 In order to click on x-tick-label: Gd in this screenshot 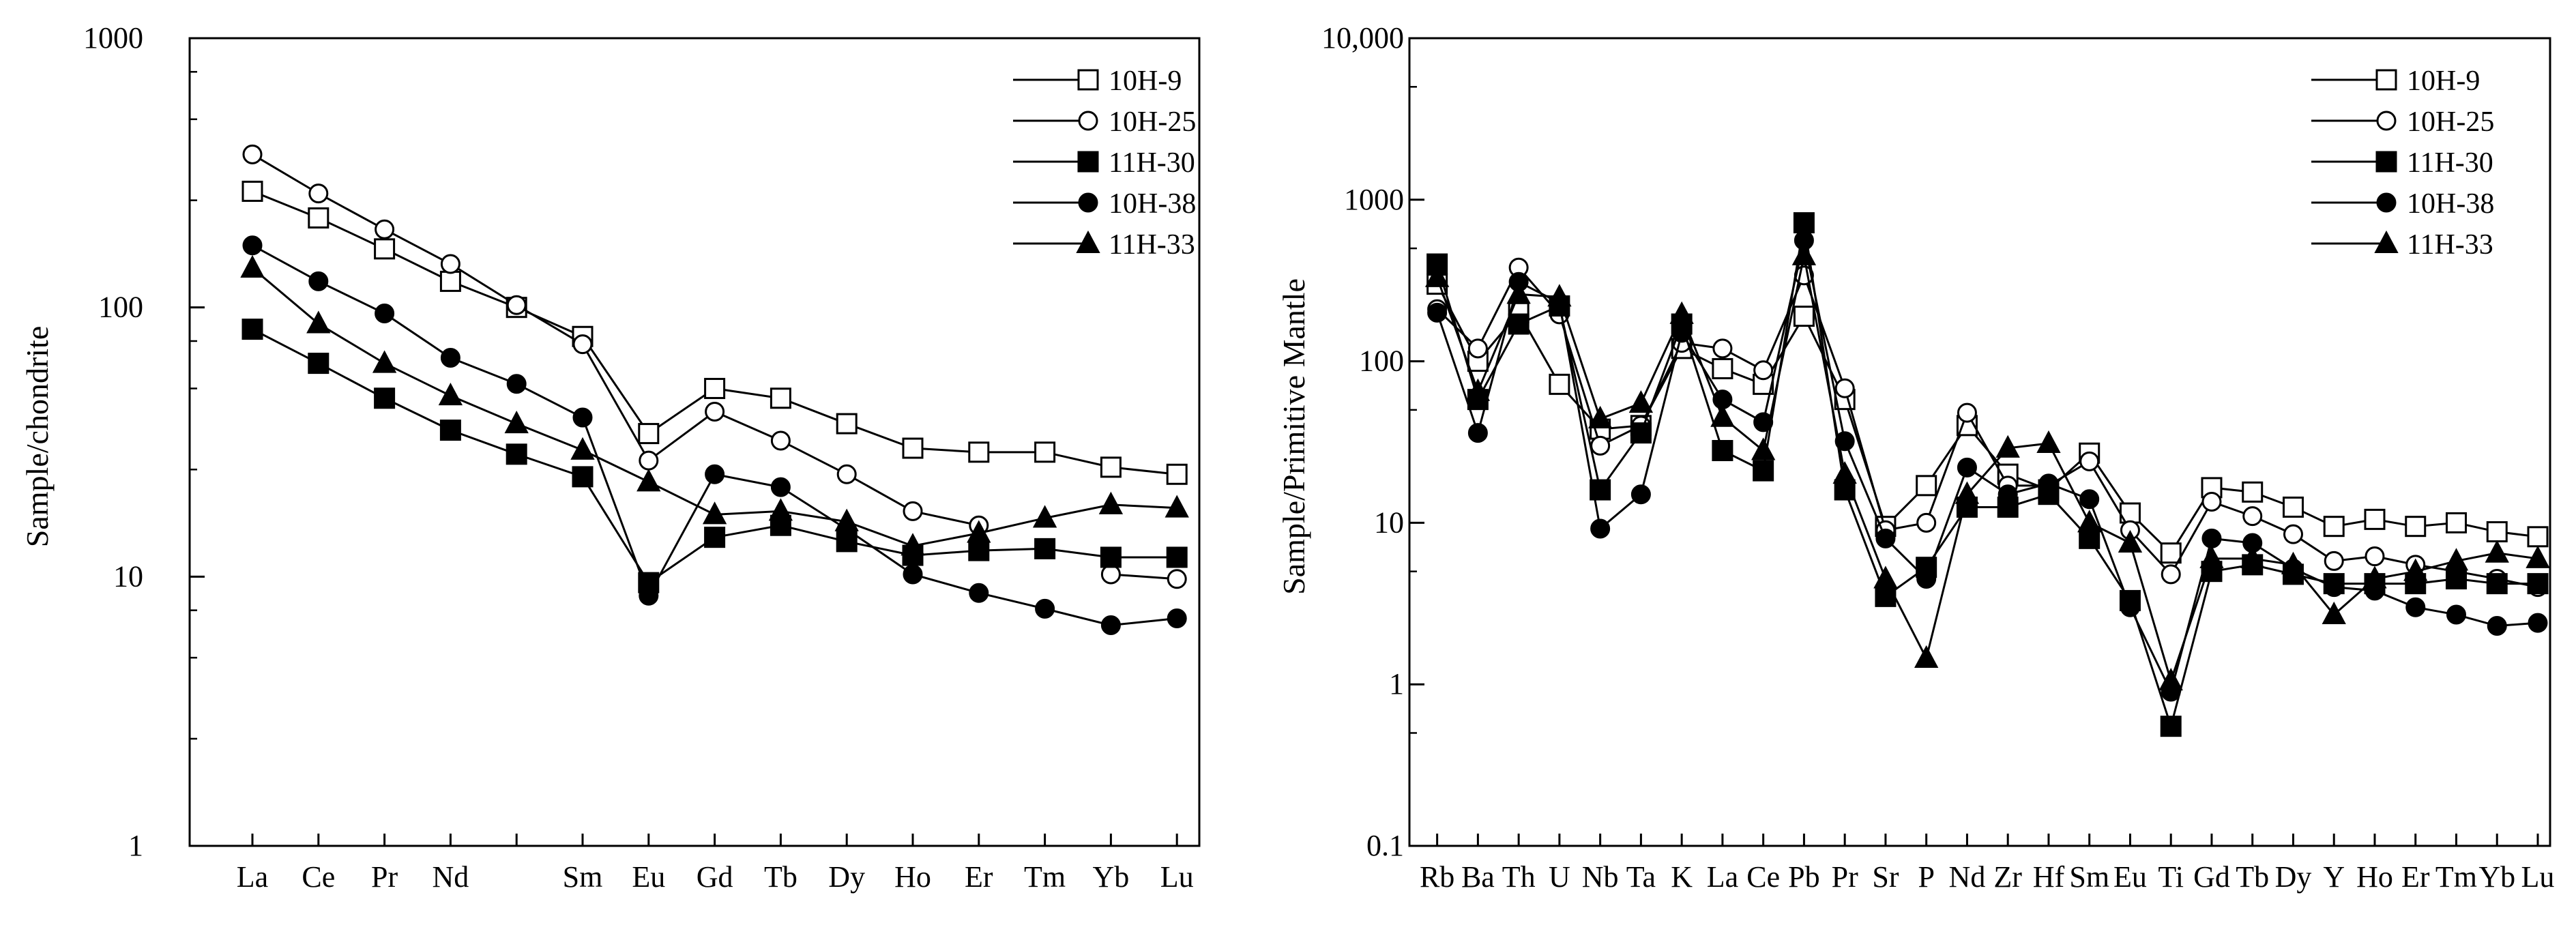, I will do `click(2211, 877)`.